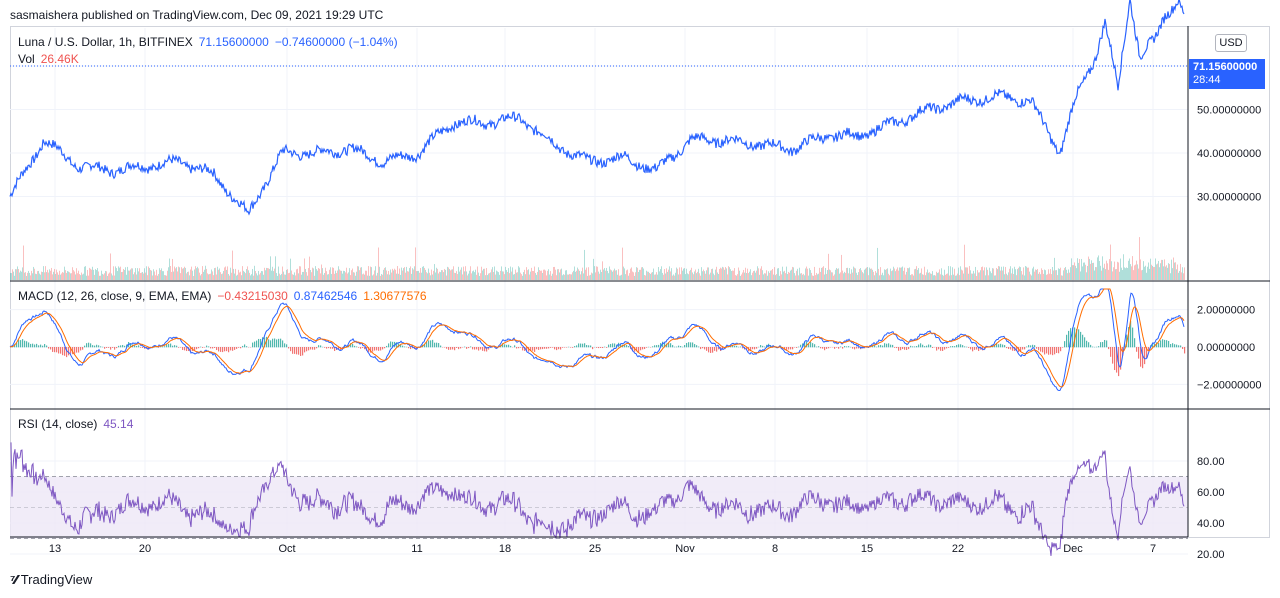 This screenshot has width=1280, height=598. What do you see at coordinates (51, 579) in the screenshot?
I see `footer-brand: ⁷∕∕ TradingView` at bounding box center [51, 579].